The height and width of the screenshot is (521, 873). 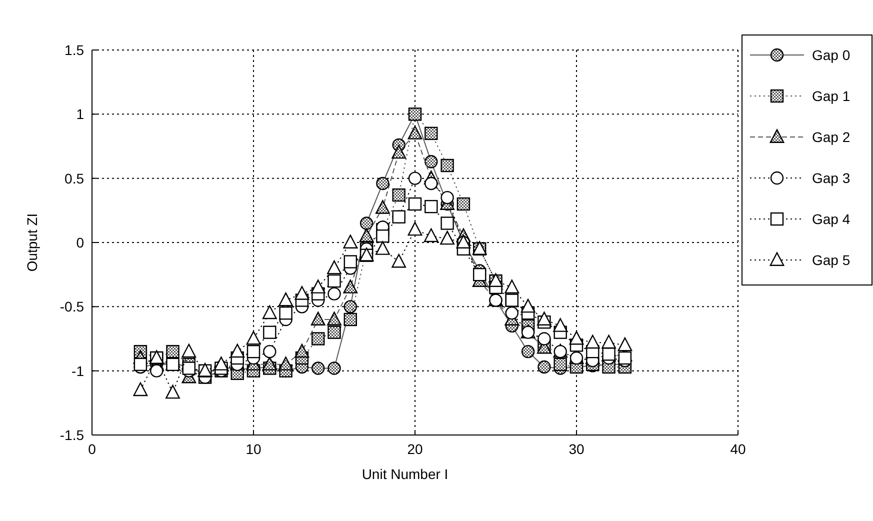 What do you see at coordinates (74, 50) in the screenshot?
I see `y-tick-label: 1.5` at bounding box center [74, 50].